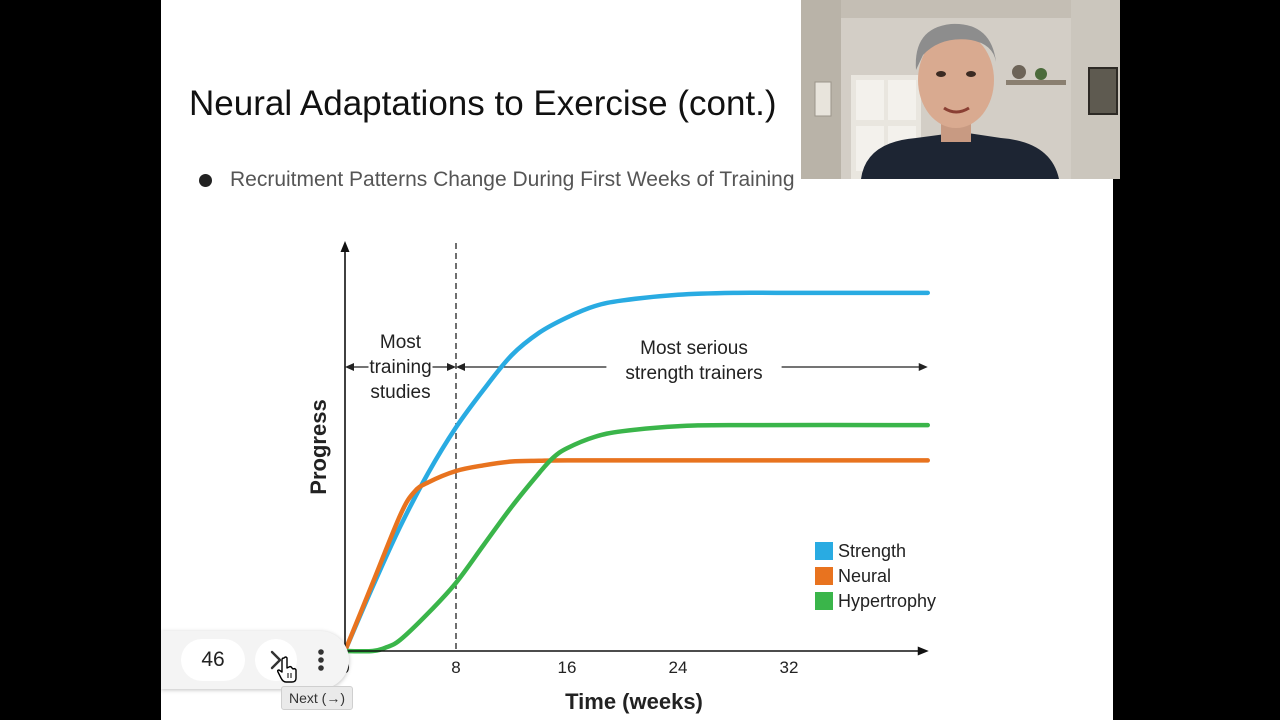 The width and height of the screenshot is (1280, 720). I want to click on next-tooltip: Next (→), so click(317, 698).